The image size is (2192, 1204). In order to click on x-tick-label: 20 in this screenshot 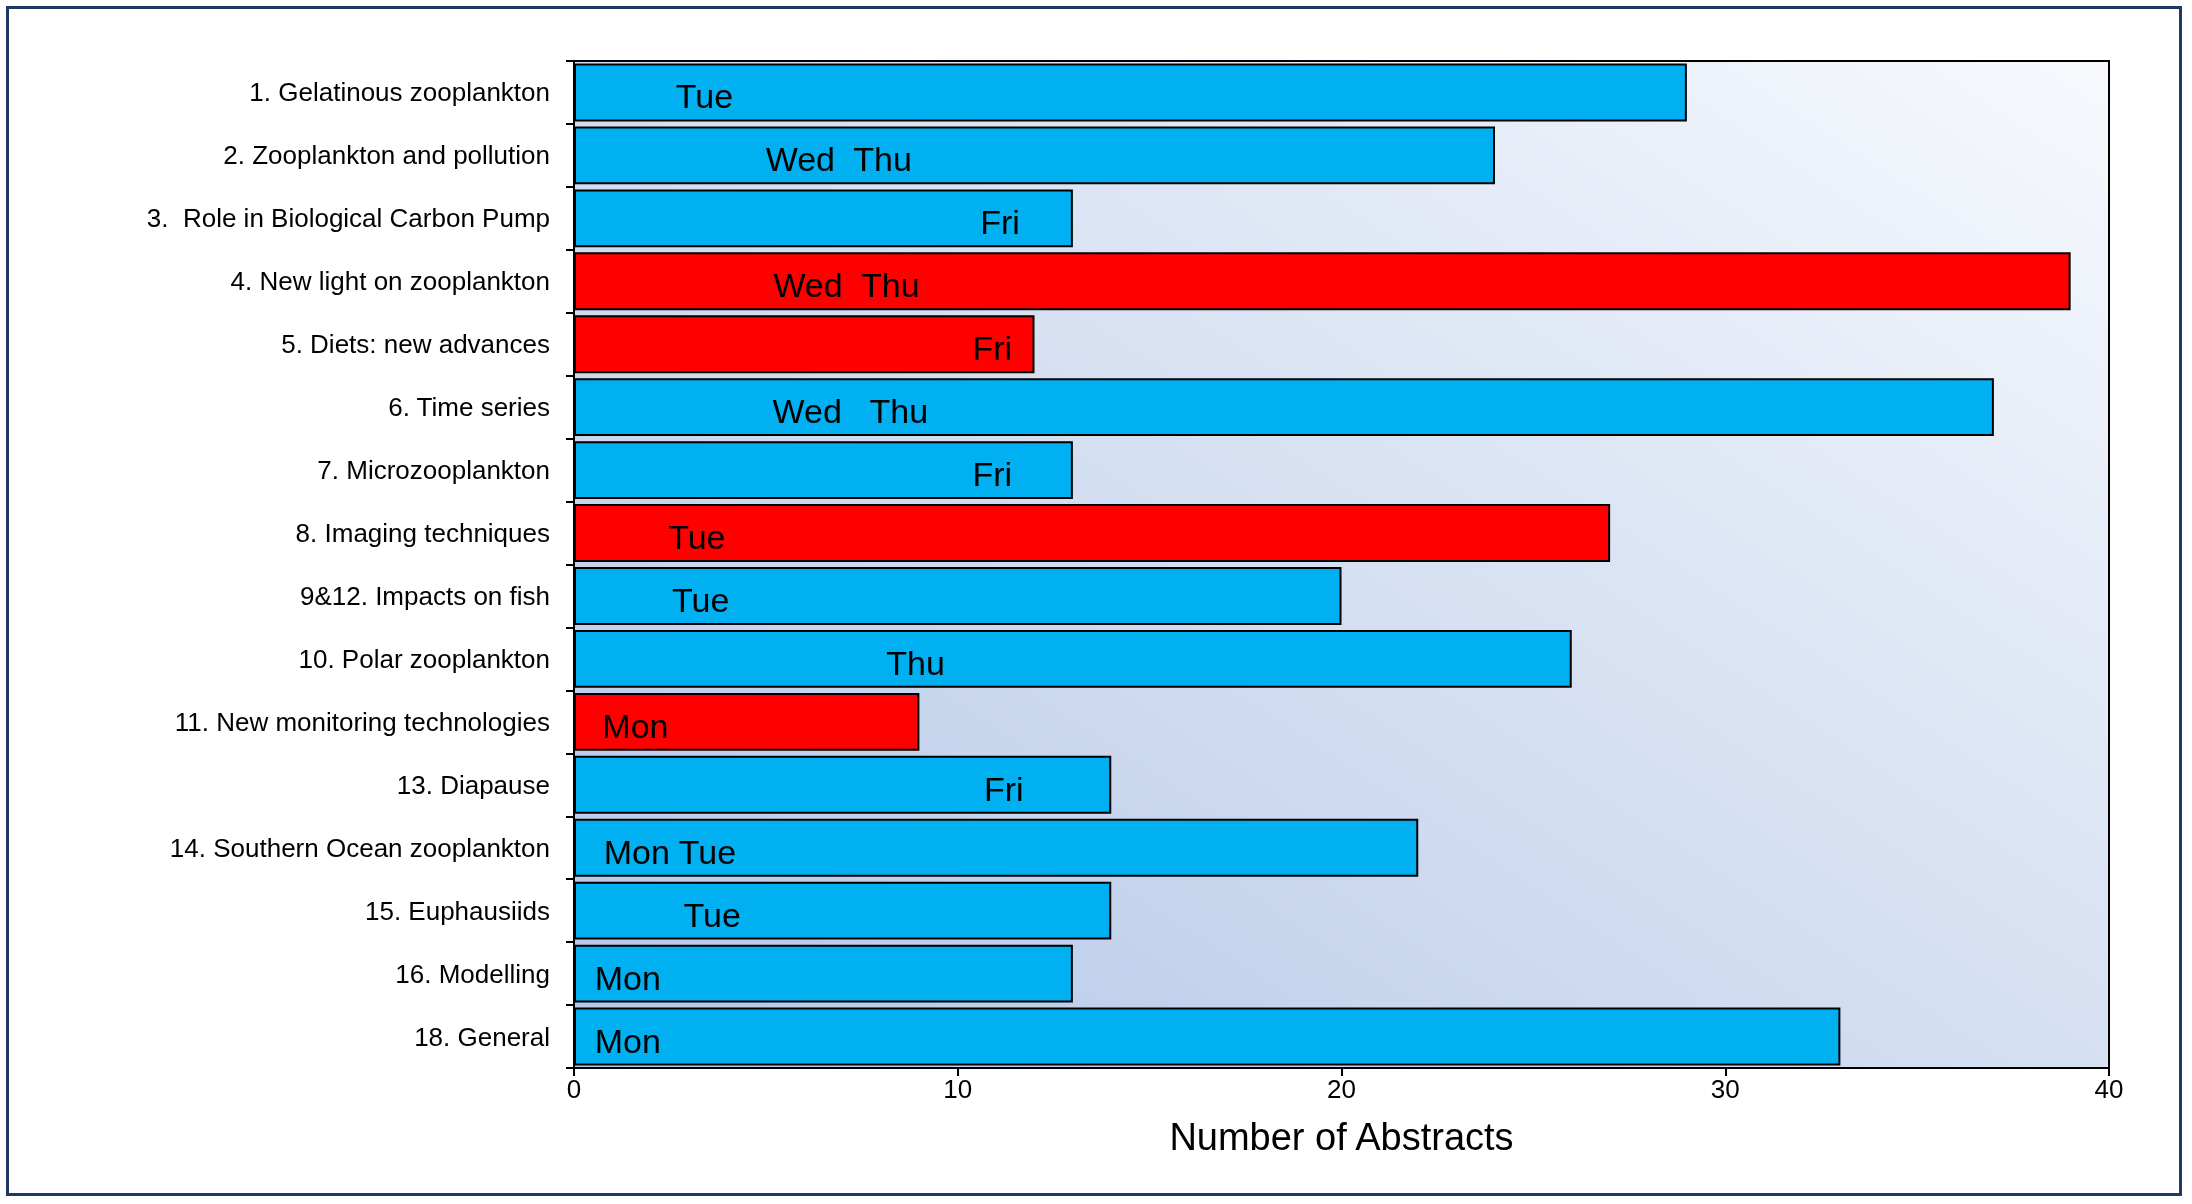, I will do `click(1341, 1089)`.